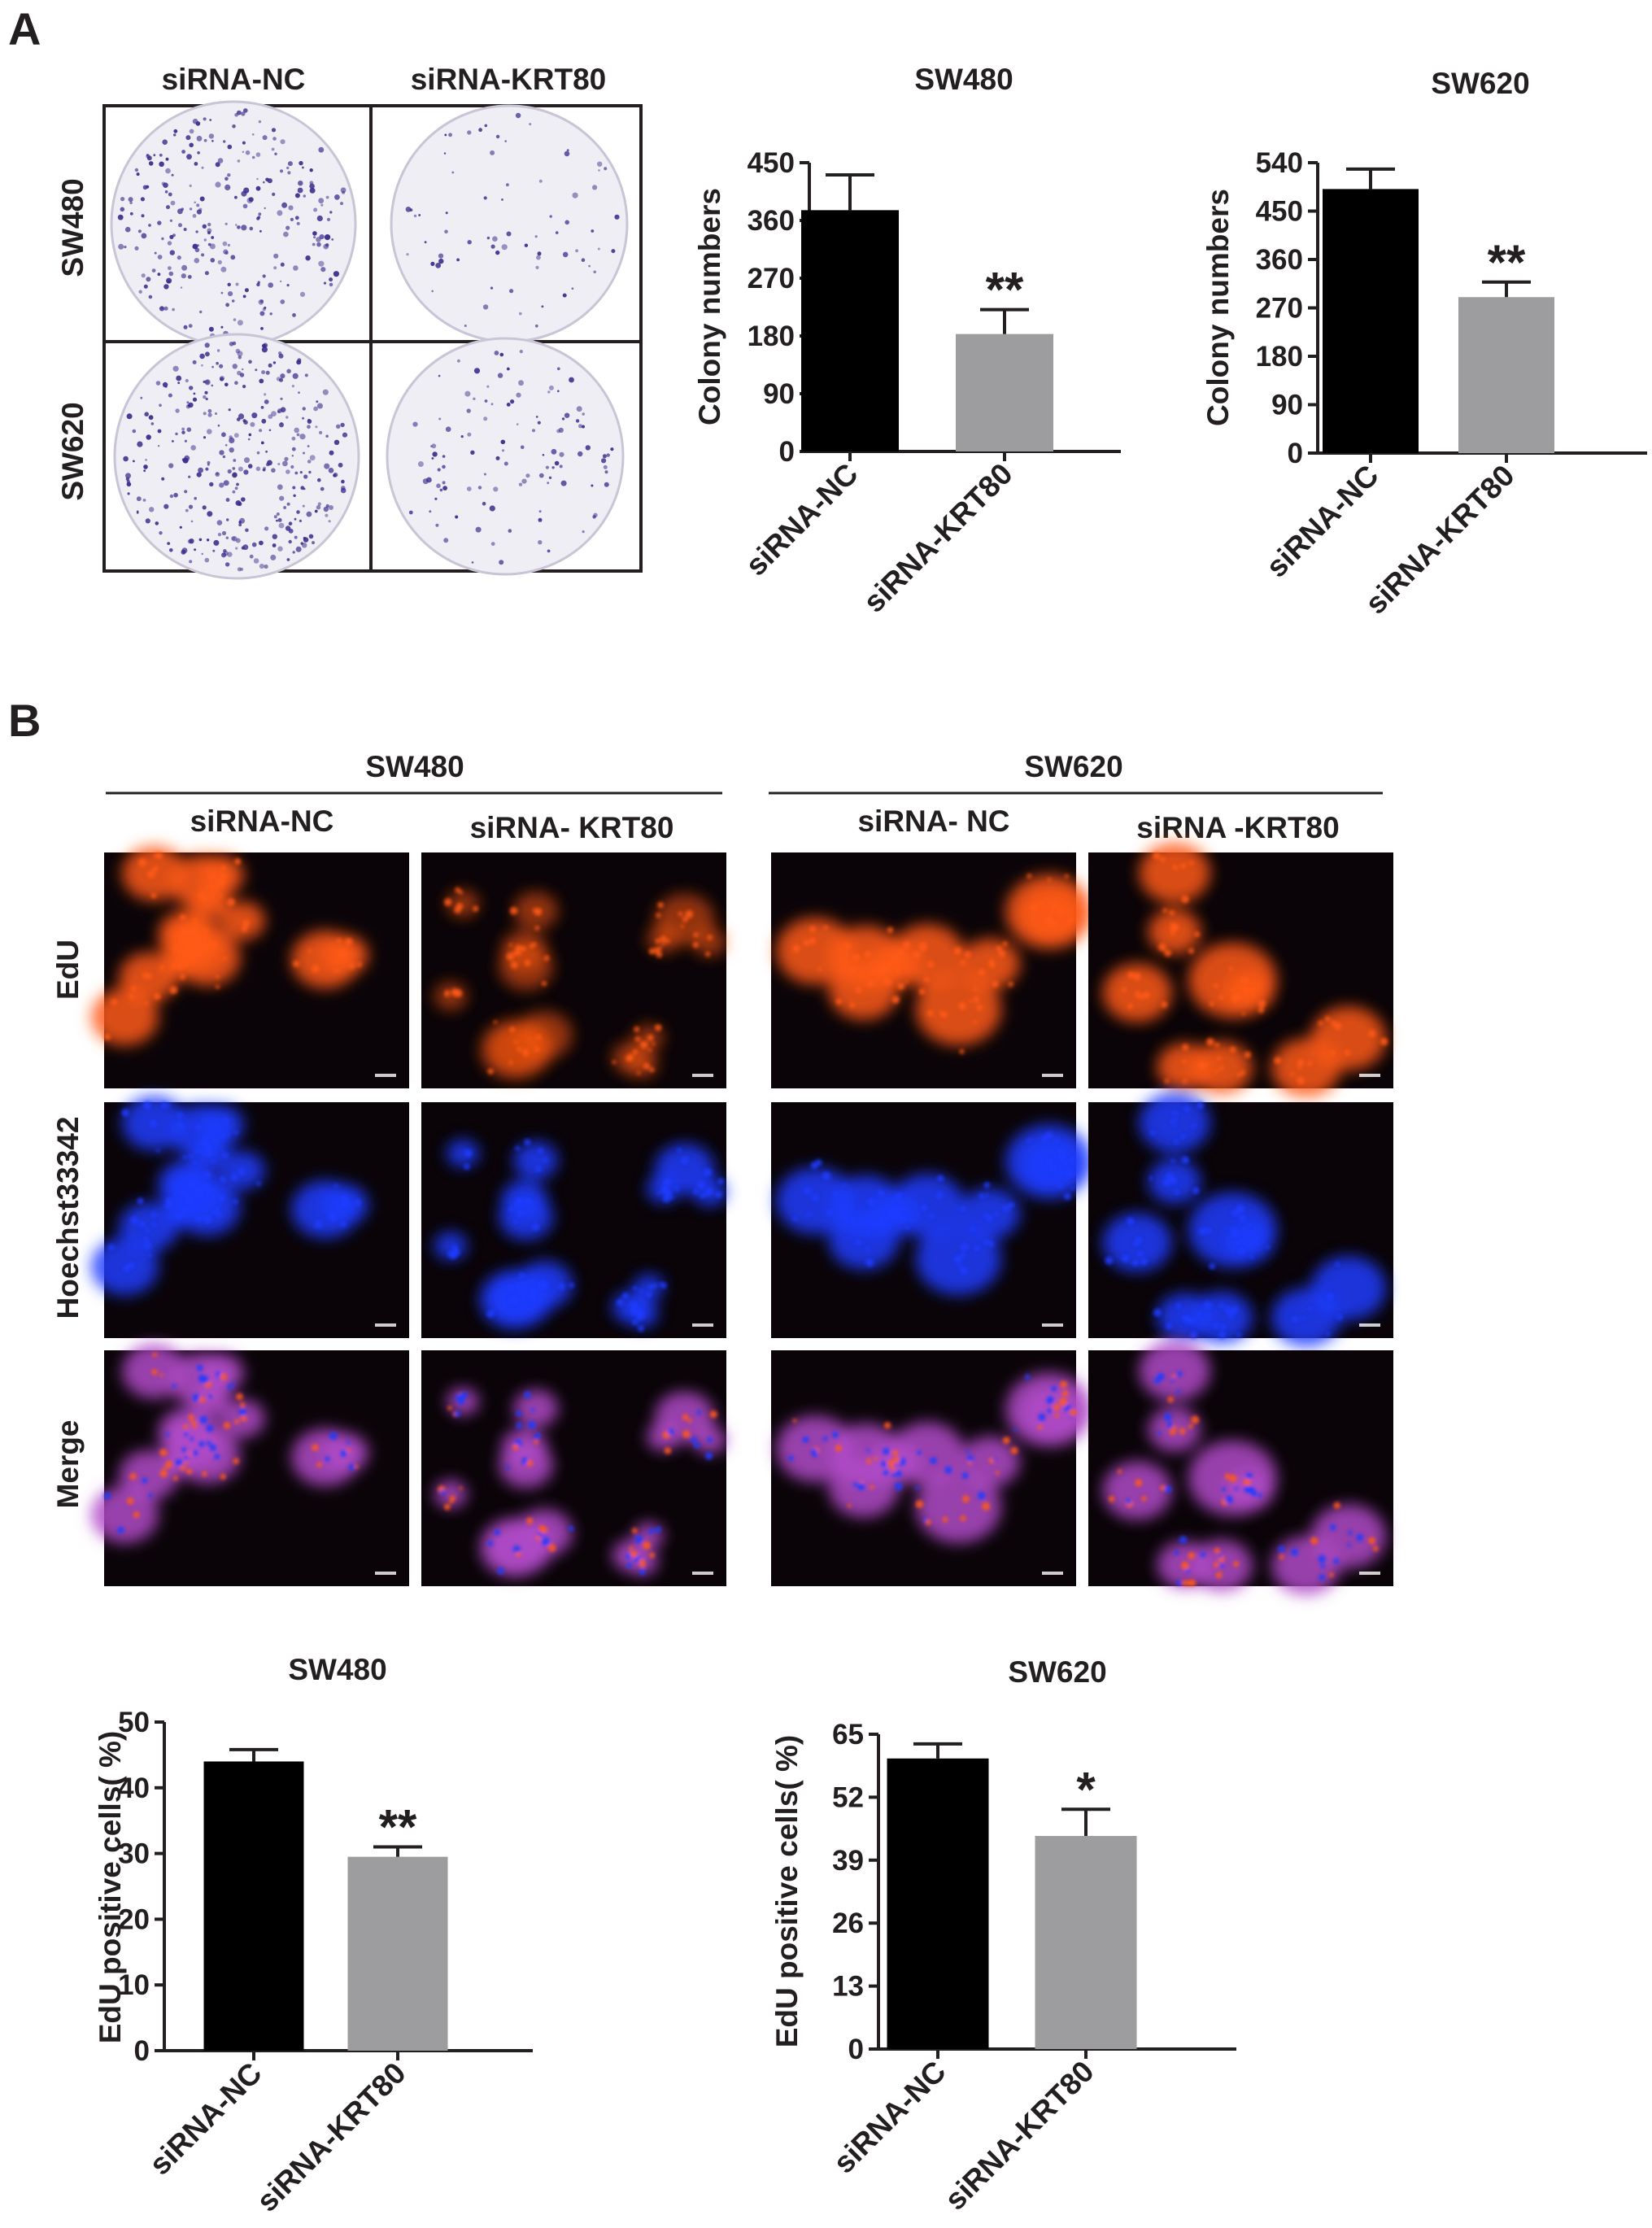 The image size is (1652, 2228). What do you see at coordinates (1279, 163) in the screenshot?
I see `y-tick-label: 540` at bounding box center [1279, 163].